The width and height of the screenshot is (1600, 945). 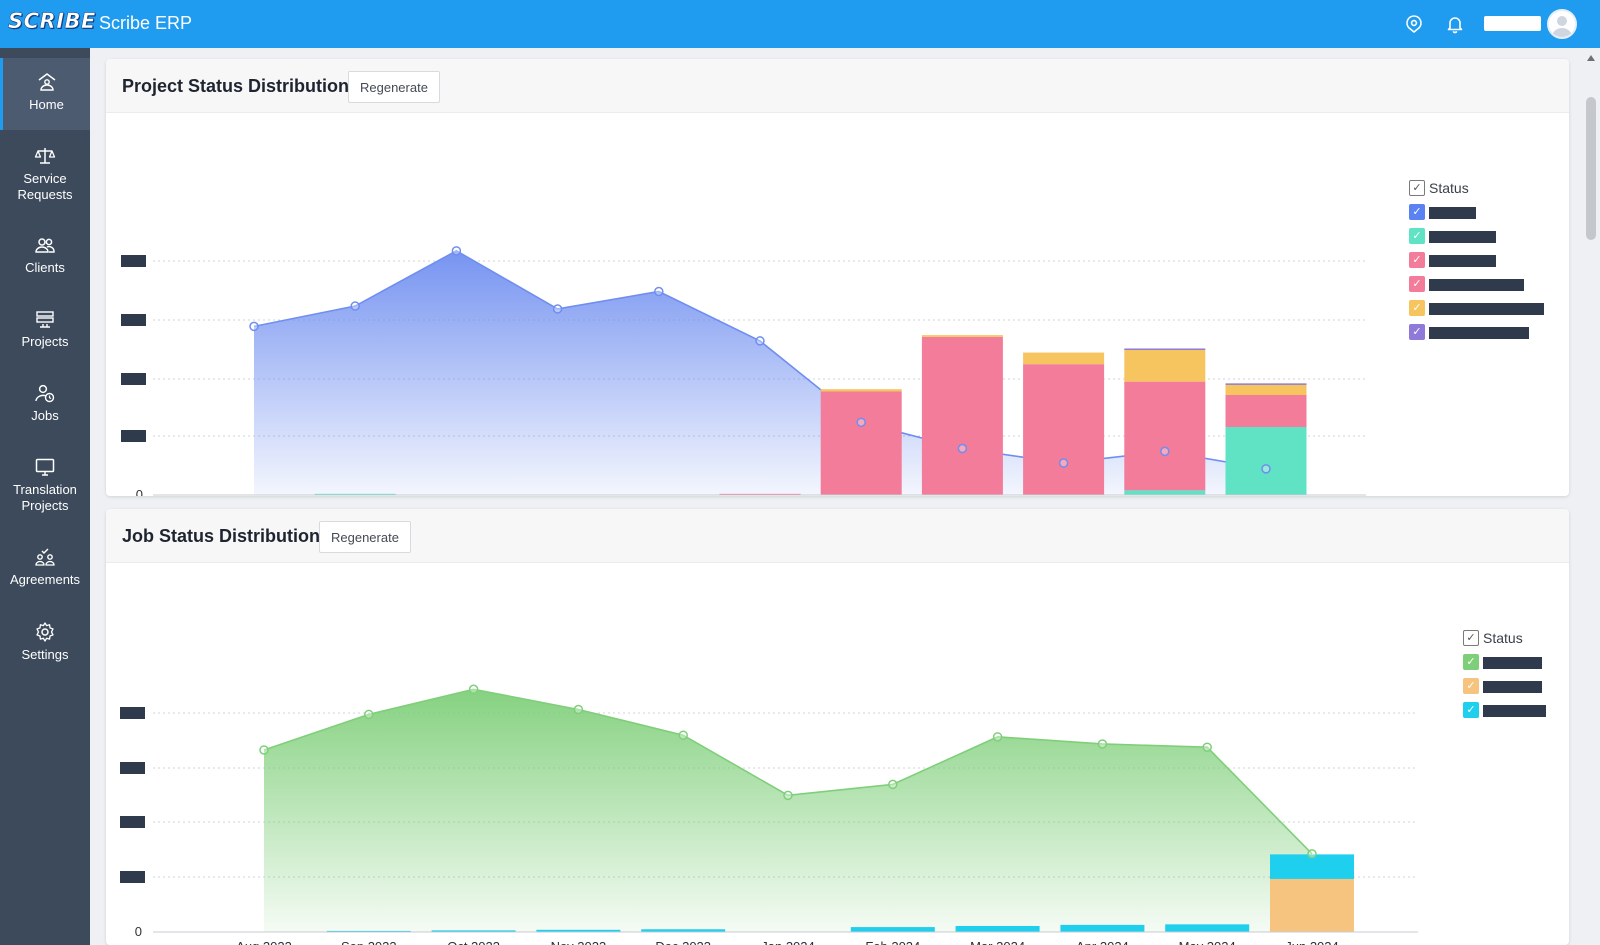 What do you see at coordinates (236, 86) in the screenshot?
I see `card-title: Project Status Distribution` at bounding box center [236, 86].